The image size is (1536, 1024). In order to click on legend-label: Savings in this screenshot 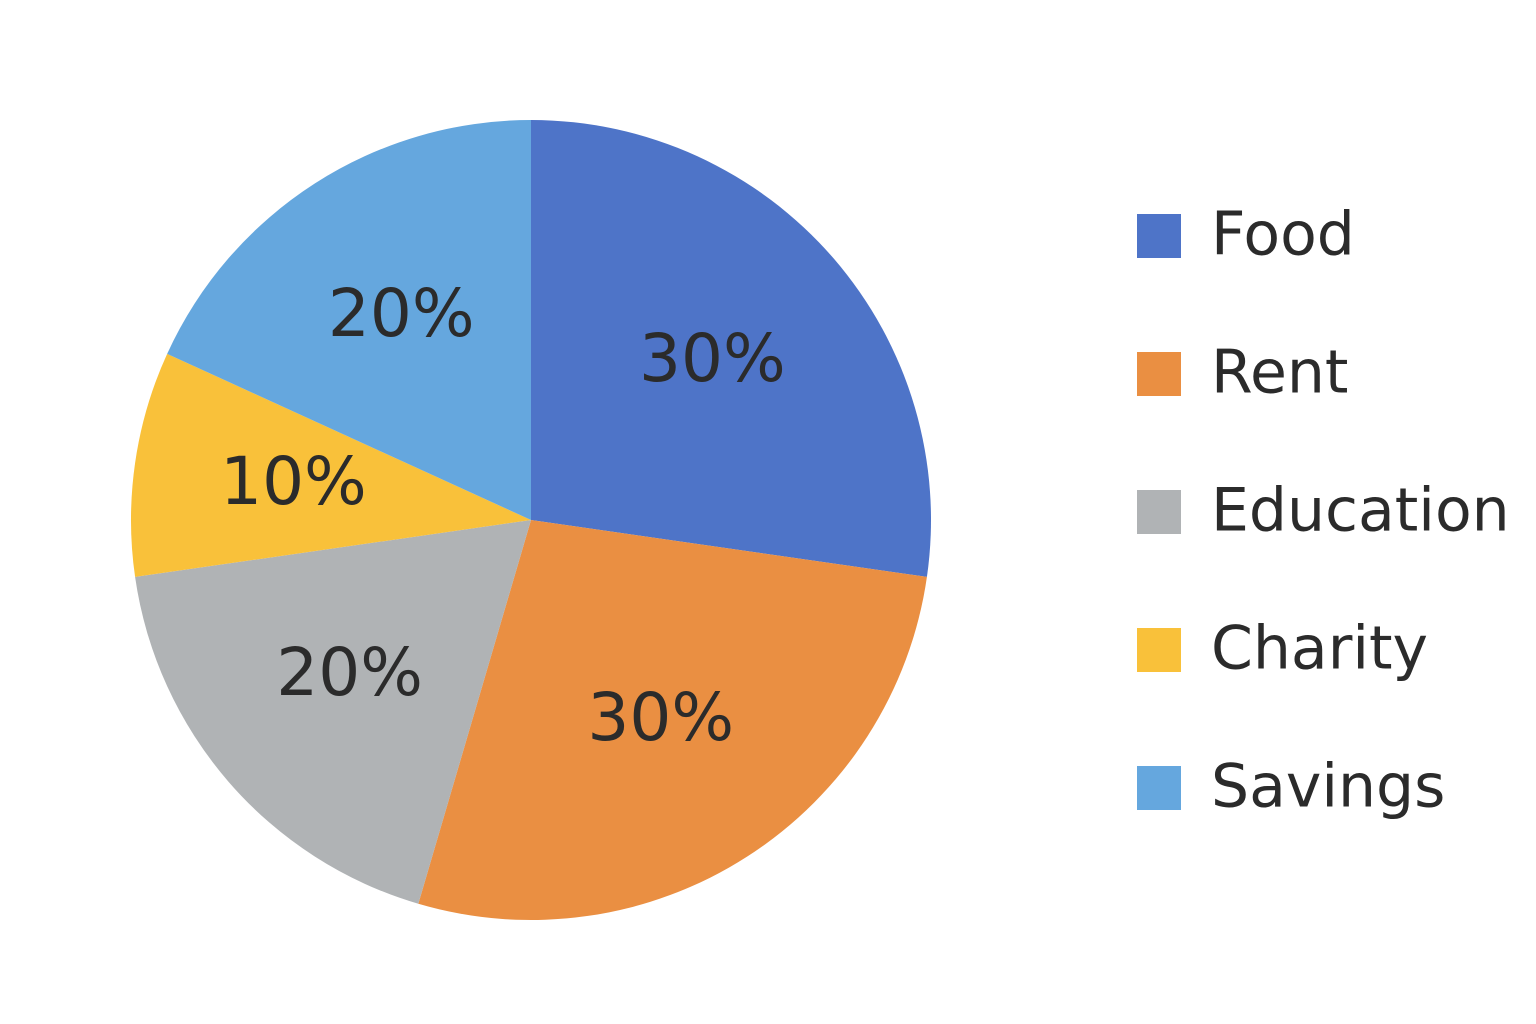, I will do `click(1328, 787)`.